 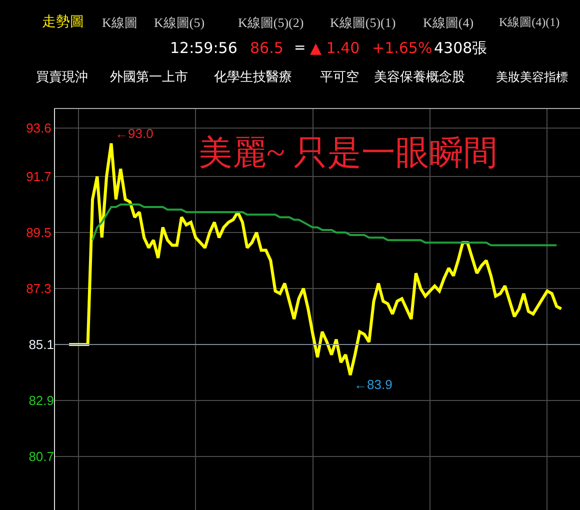 What do you see at coordinates (41, 400) in the screenshot?
I see `y-tick-label: 82.9` at bounding box center [41, 400].